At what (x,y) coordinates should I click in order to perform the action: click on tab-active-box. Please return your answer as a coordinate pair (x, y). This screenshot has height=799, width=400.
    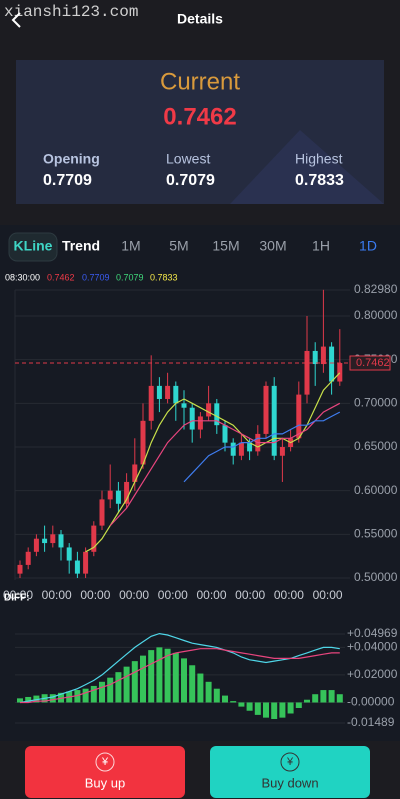
    Looking at the image, I should click on (33, 247).